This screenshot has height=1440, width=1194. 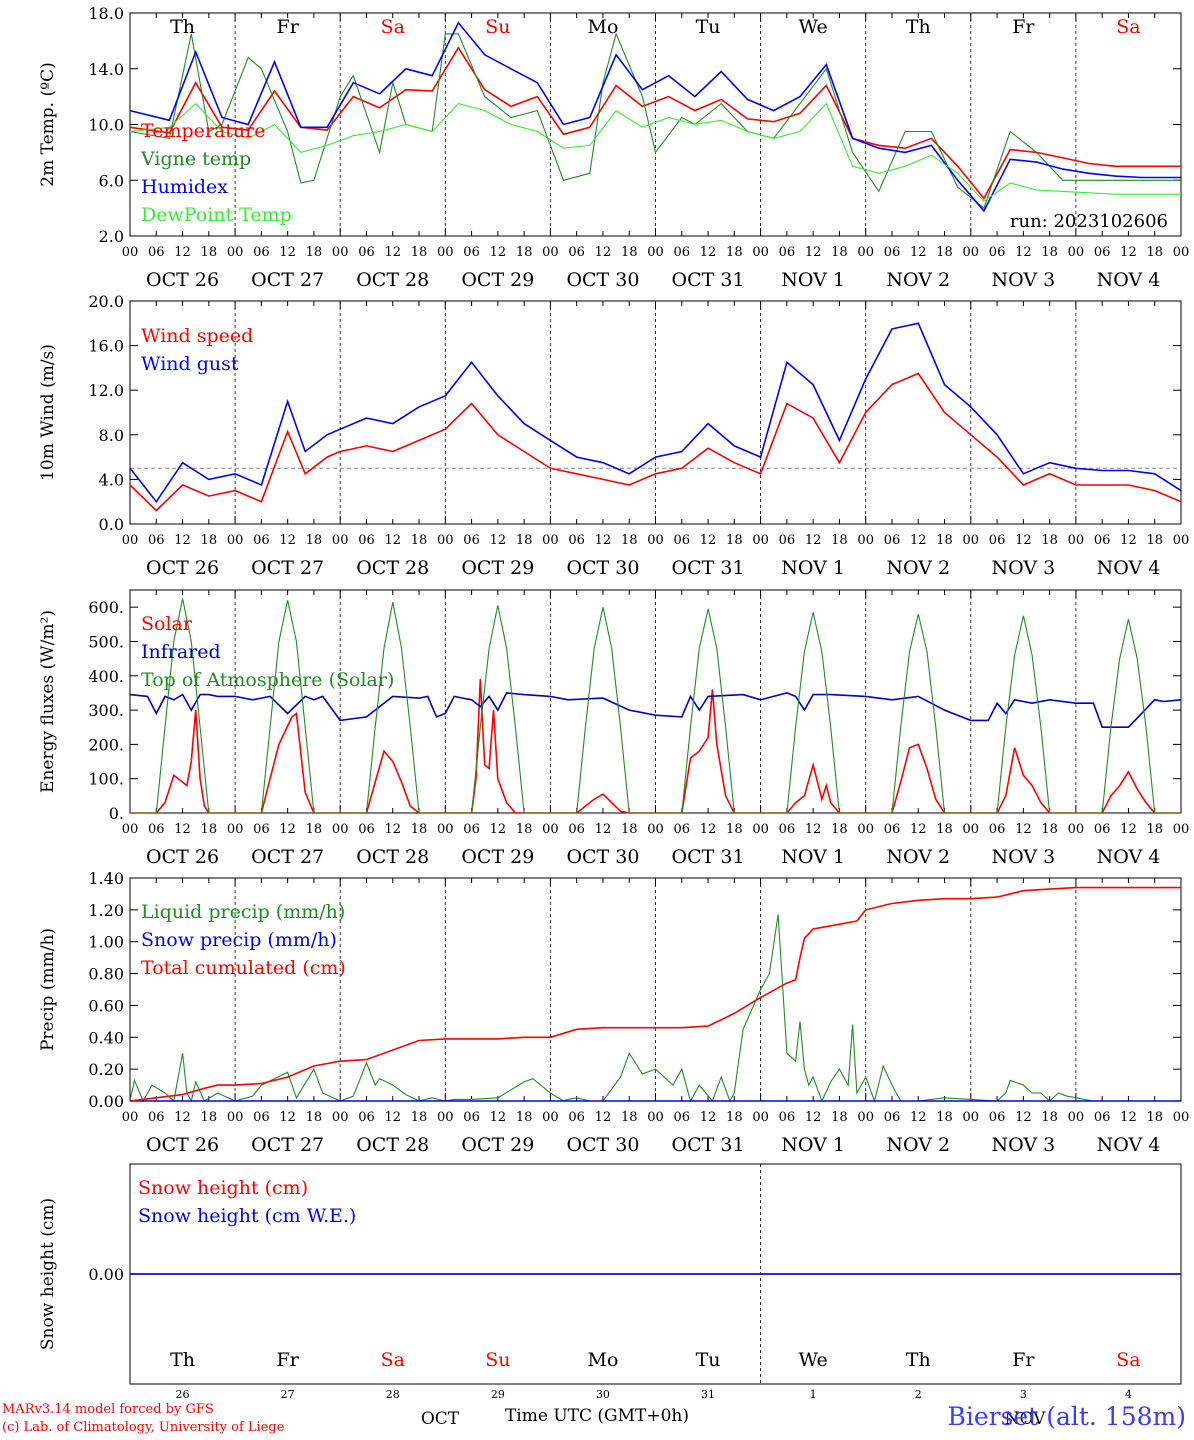 I want to click on day-number: 2, so click(x=918, y=1394).